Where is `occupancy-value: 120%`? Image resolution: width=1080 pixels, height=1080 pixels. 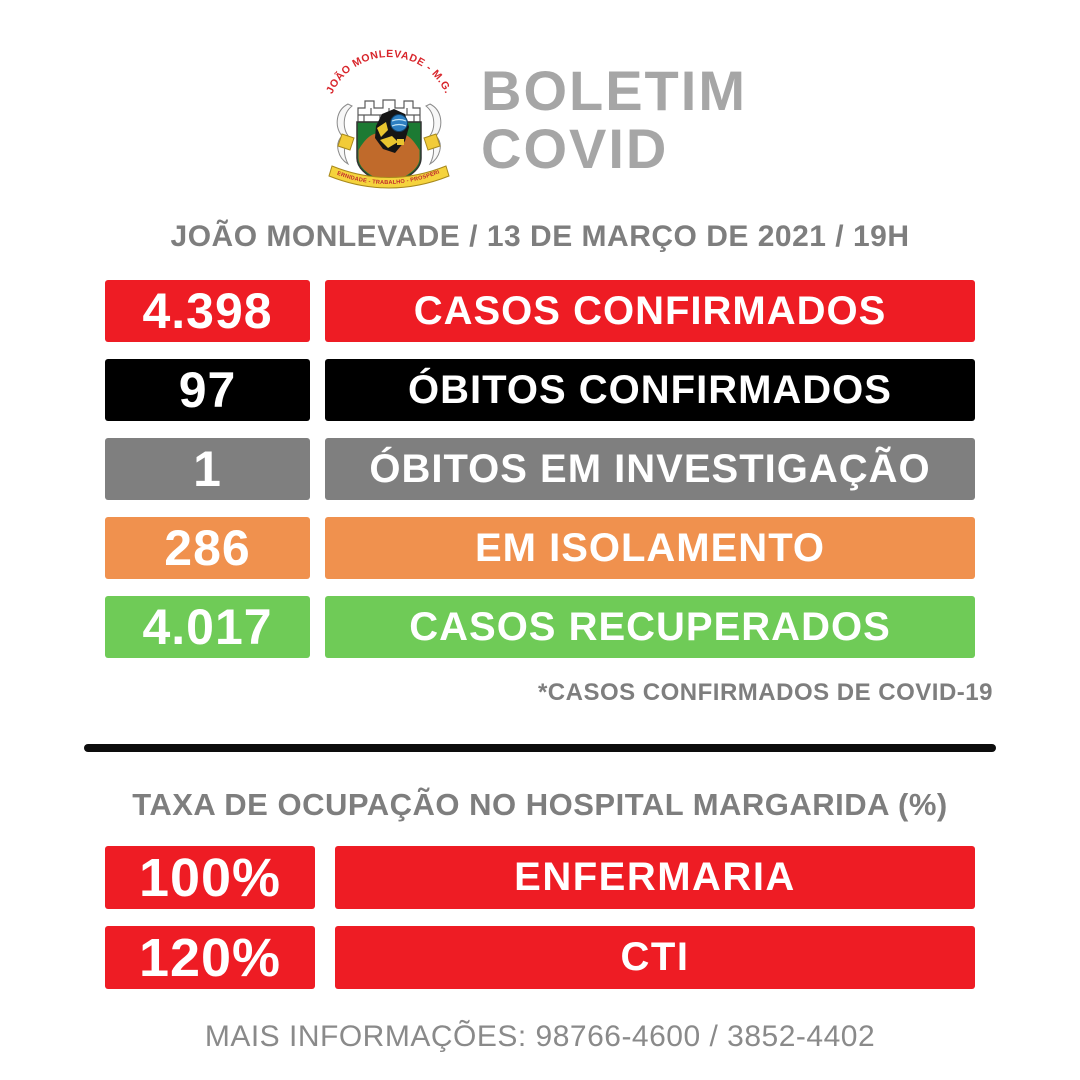 occupancy-value: 120% is located at coordinates (210, 957).